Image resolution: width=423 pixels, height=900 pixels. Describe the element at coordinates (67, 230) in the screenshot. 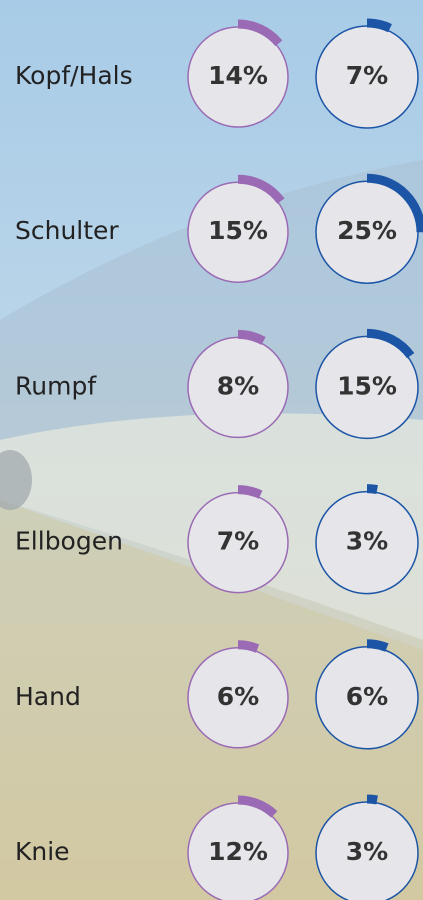

I see `category-label: Schulter` at that location.